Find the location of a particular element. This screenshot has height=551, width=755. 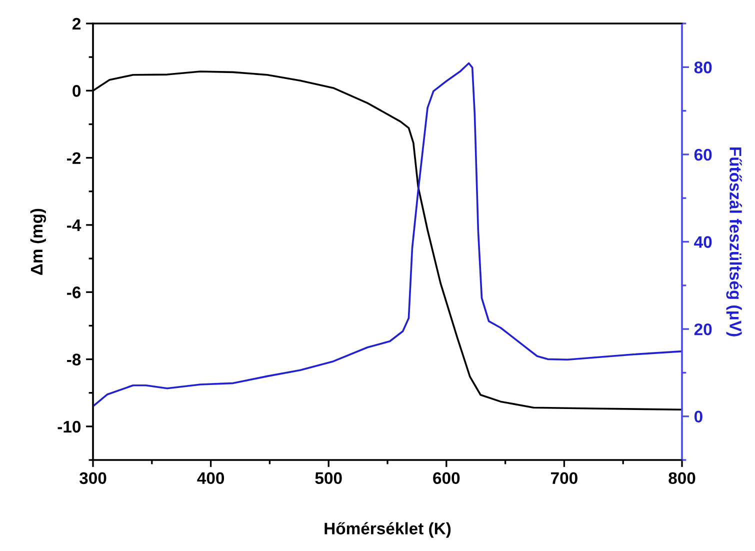

y2-tick-label: 20 is located at coordinates (703, 329).